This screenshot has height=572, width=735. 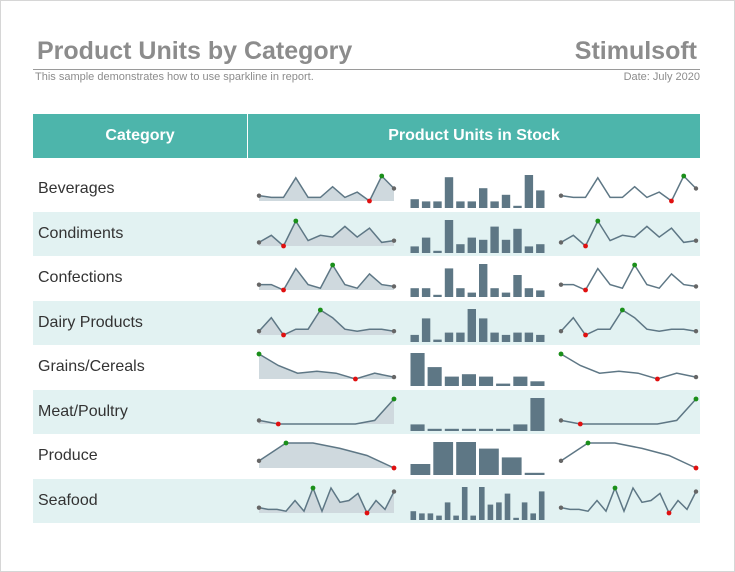 I want to click on report-date: Date: July 2020, so click(x=661, y=77).